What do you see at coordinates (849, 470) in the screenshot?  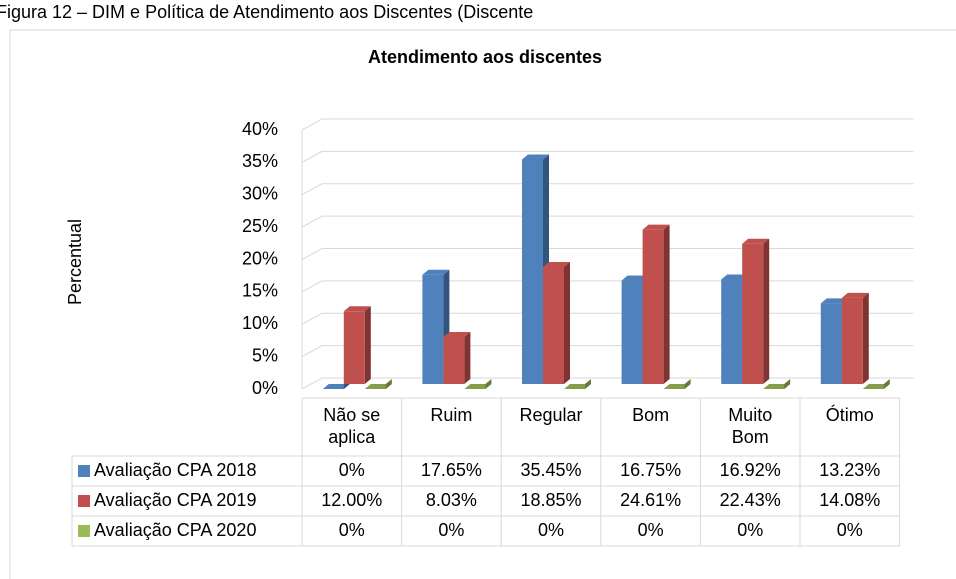 I see `table-value: 13.23%` at bounding box center [849, 470].